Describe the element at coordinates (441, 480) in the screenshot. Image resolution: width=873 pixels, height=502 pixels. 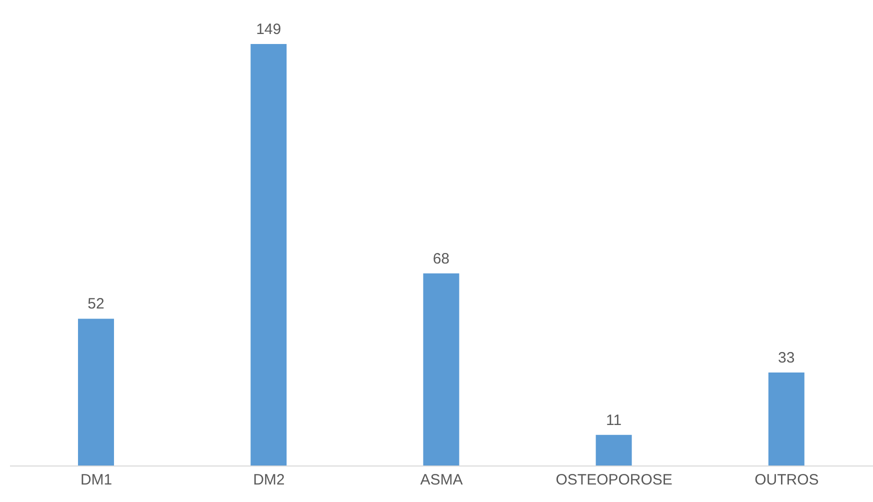
I see `x-tick-label: ASMA` at that location.